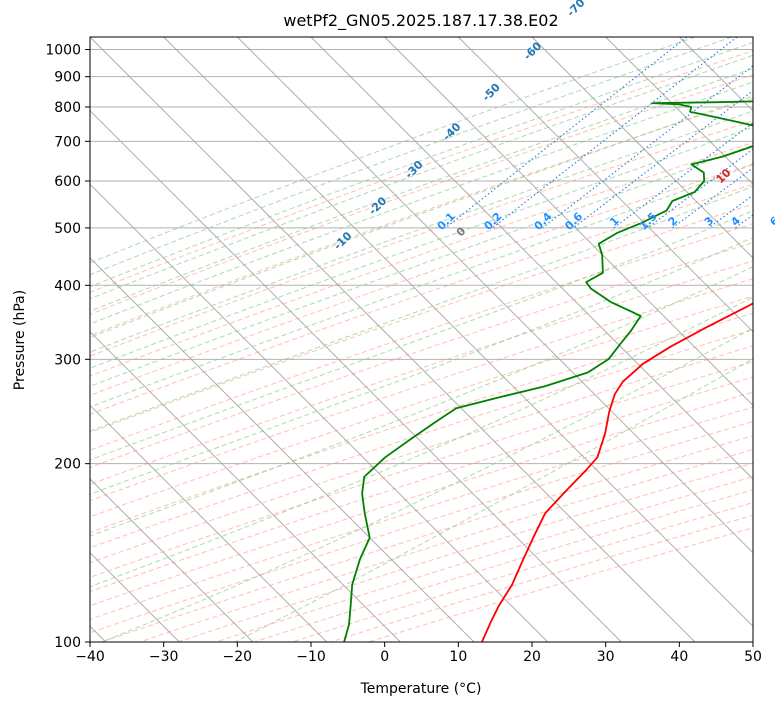 This screenshot has width=775, height=708. Describe the element at coordinates (67, 182) in the screenshot. I see `y-tick-label: 600` at that location.